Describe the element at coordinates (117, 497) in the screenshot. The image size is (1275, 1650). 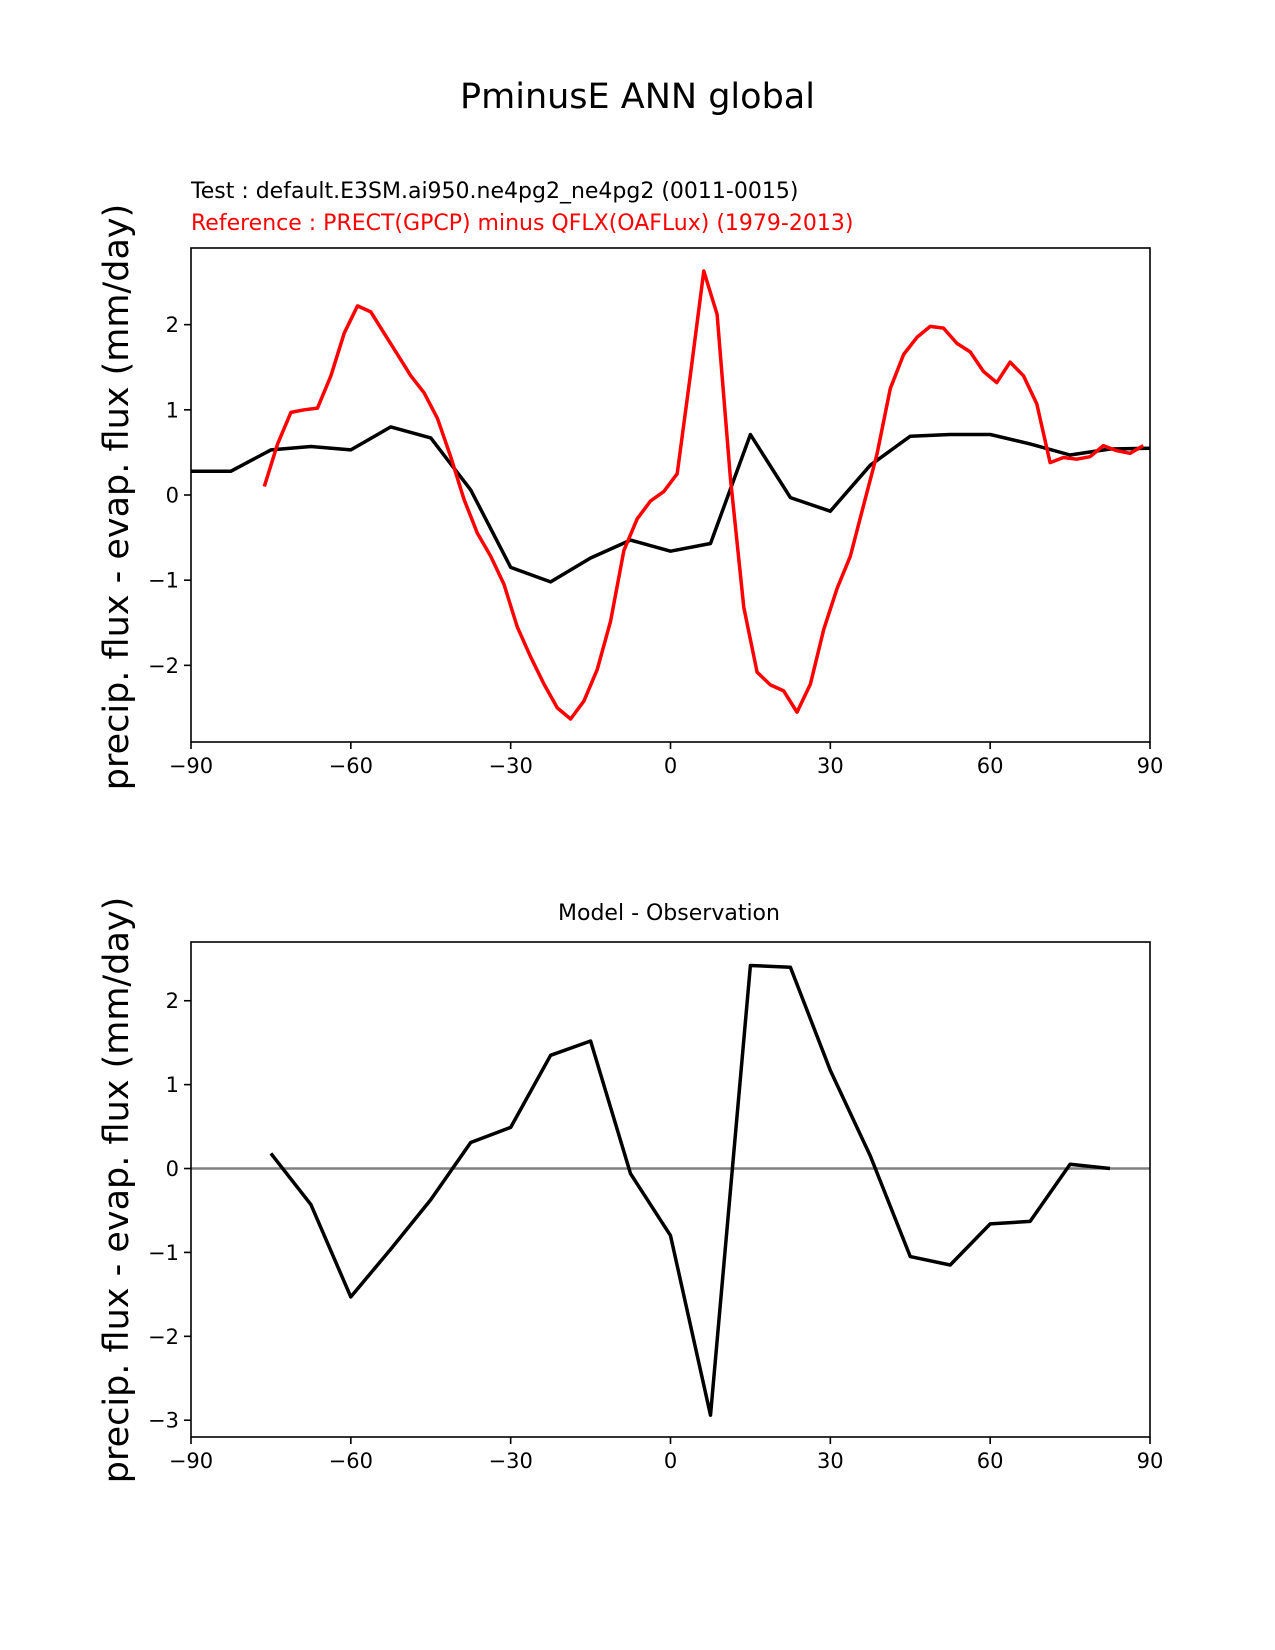
I see `y-axis-label-top: precip. flux - evap. flux (mm/day)` at that location.